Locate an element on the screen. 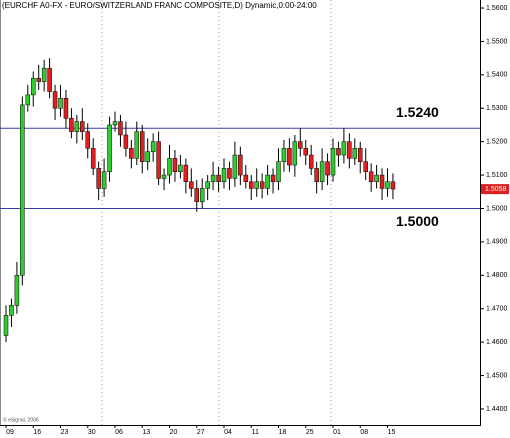  y-tick-label: 1.5200 is located at coordinates (497, 142).